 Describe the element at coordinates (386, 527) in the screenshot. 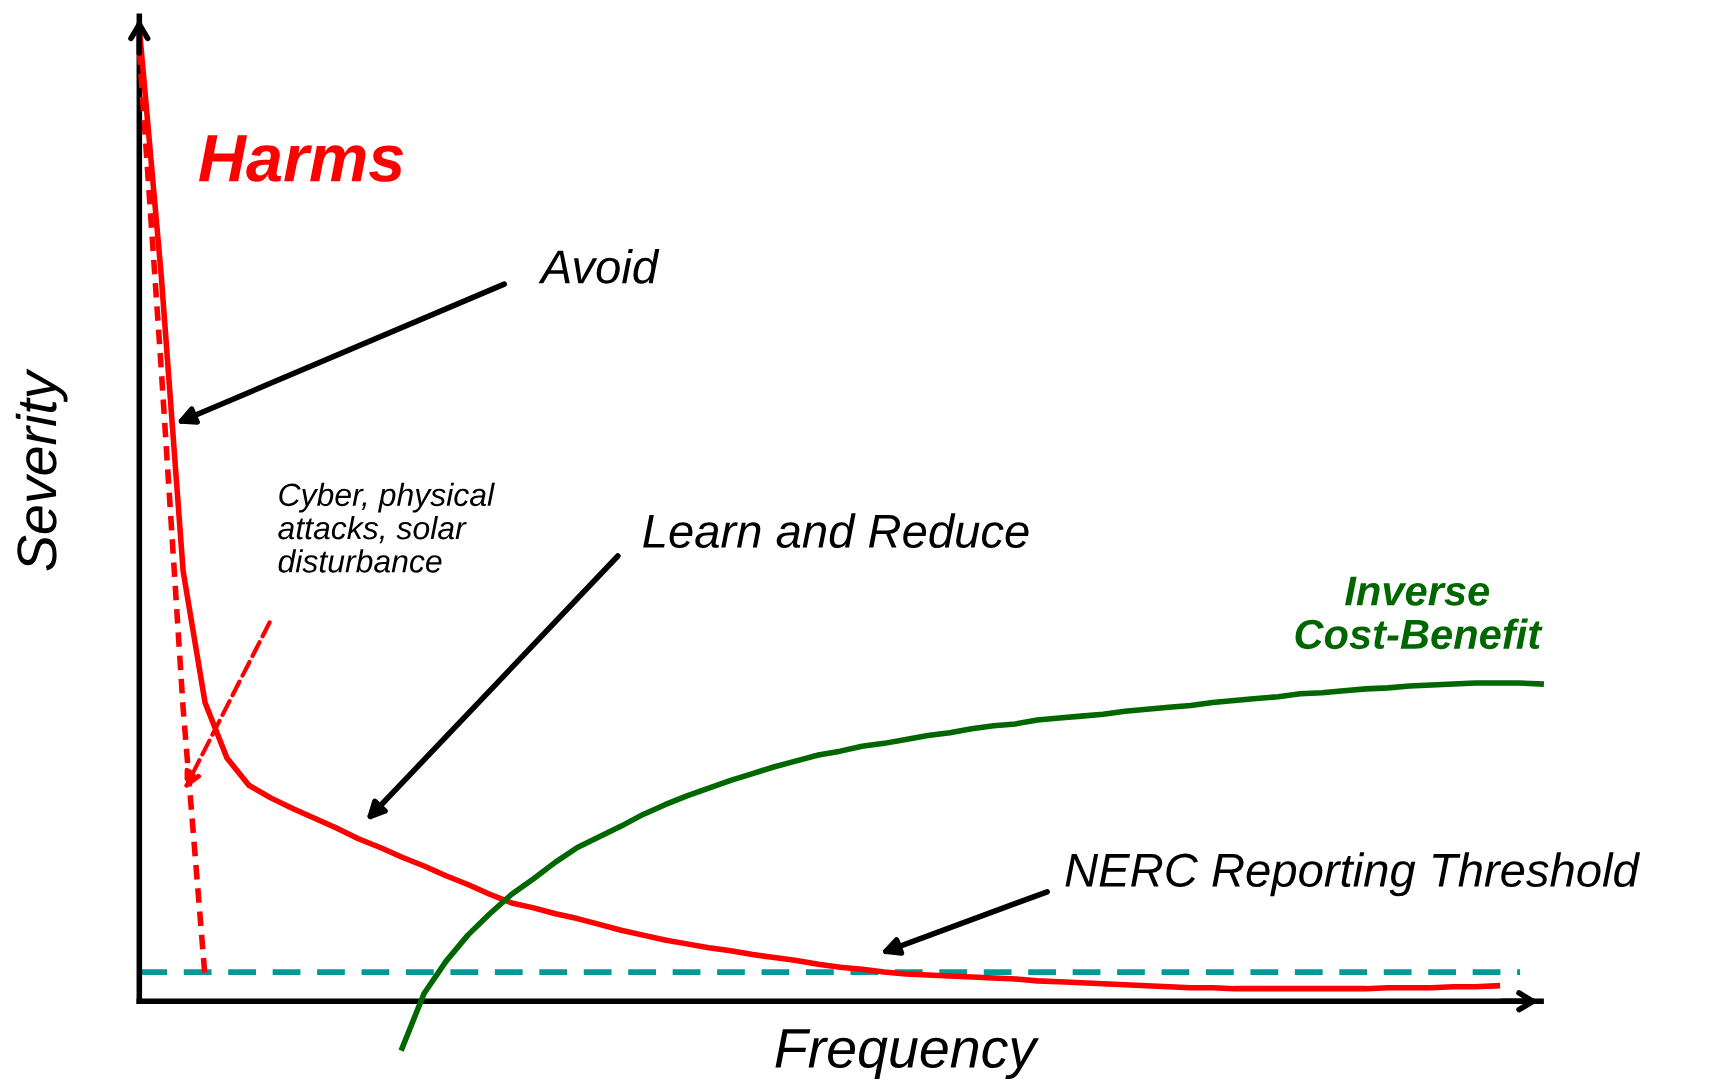

I see `annotation: Cyber, physical attacks, solar disturbance` at that location.